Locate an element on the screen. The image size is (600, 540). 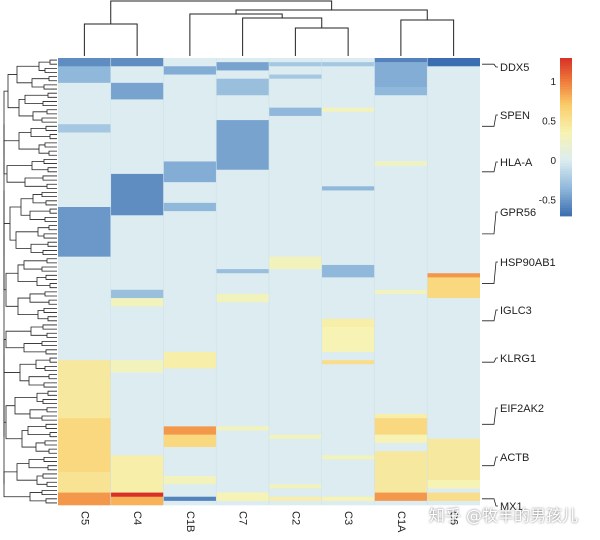
column-dendrogram is located at coordinates (269, 28).